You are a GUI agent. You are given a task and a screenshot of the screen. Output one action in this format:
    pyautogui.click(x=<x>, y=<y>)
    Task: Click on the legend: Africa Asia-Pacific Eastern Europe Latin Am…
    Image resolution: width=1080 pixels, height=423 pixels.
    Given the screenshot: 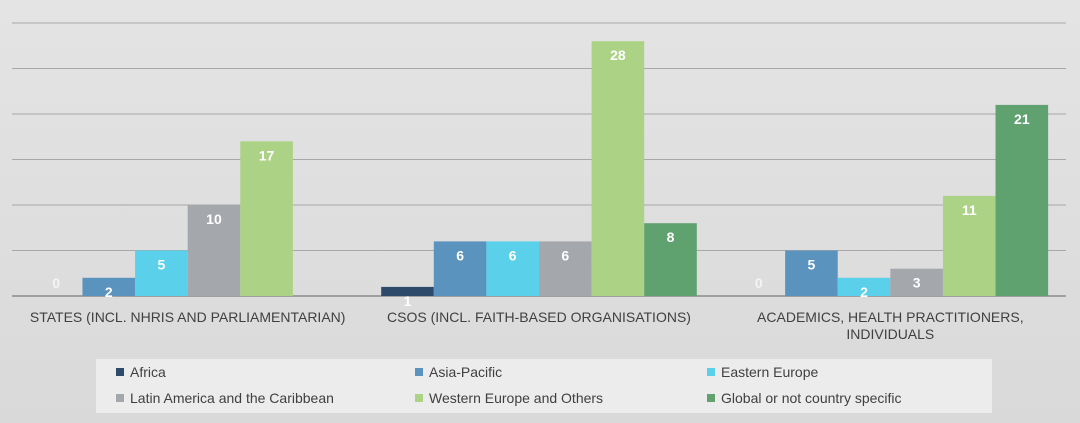 What is the action you would take?
    pyautogui.click(x=544, y=386)
    